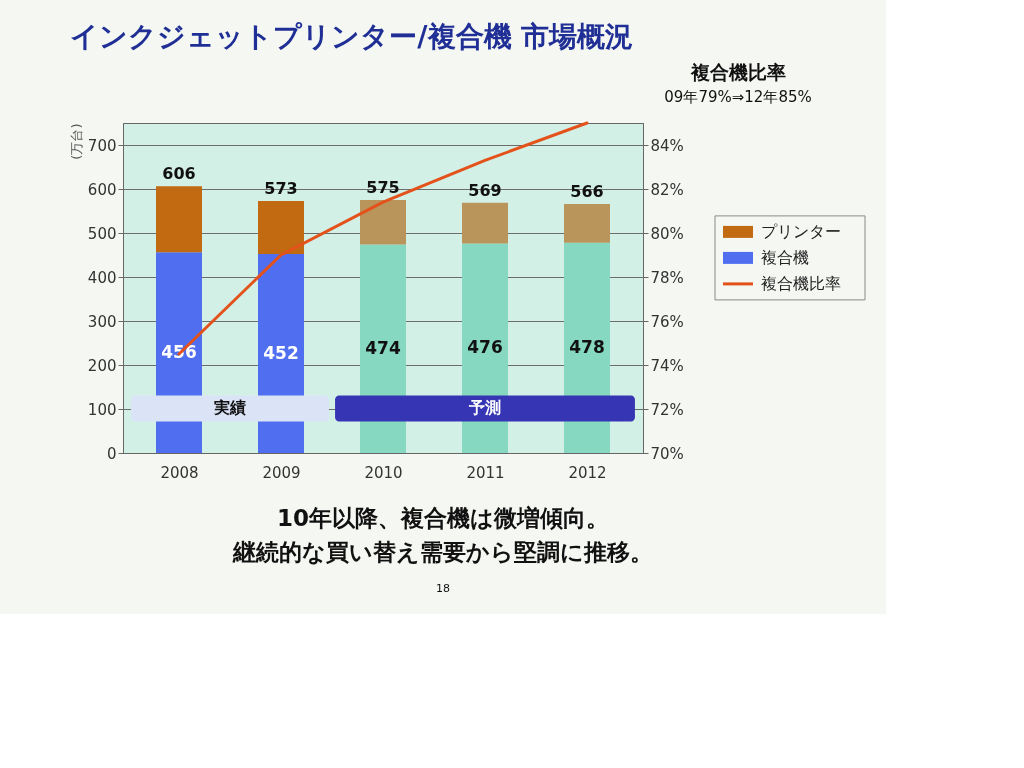 The image size is (1024, 768). I want to click on data-label: 474, so click(383, 347).